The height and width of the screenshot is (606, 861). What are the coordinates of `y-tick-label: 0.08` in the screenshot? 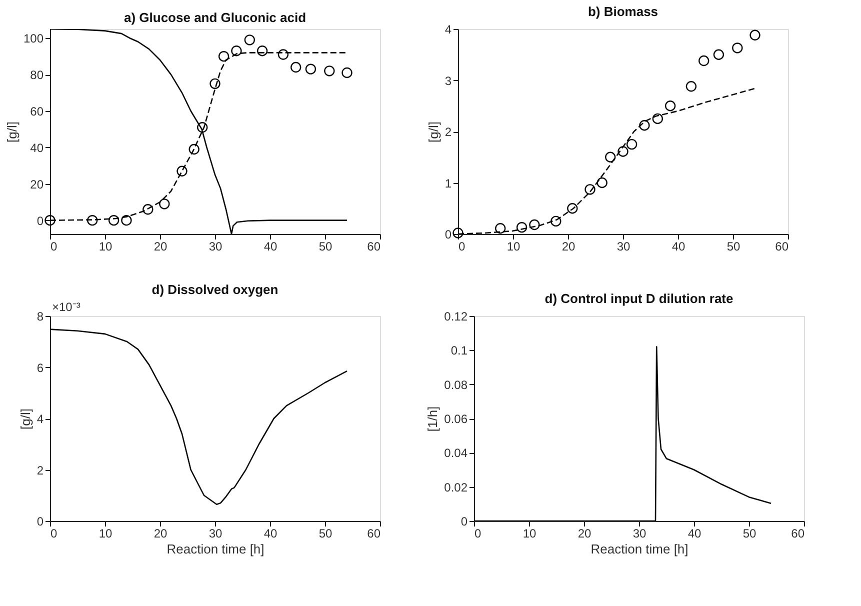 It's located at (456, 385).